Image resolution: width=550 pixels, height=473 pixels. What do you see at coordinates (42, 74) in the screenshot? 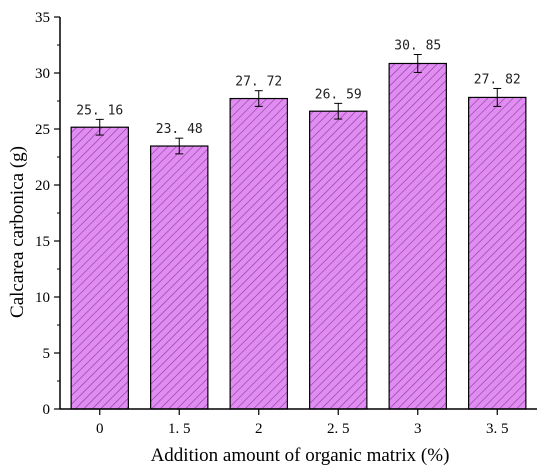
I see `y-tick-label-6: 30` at bounding box center [42, 74].